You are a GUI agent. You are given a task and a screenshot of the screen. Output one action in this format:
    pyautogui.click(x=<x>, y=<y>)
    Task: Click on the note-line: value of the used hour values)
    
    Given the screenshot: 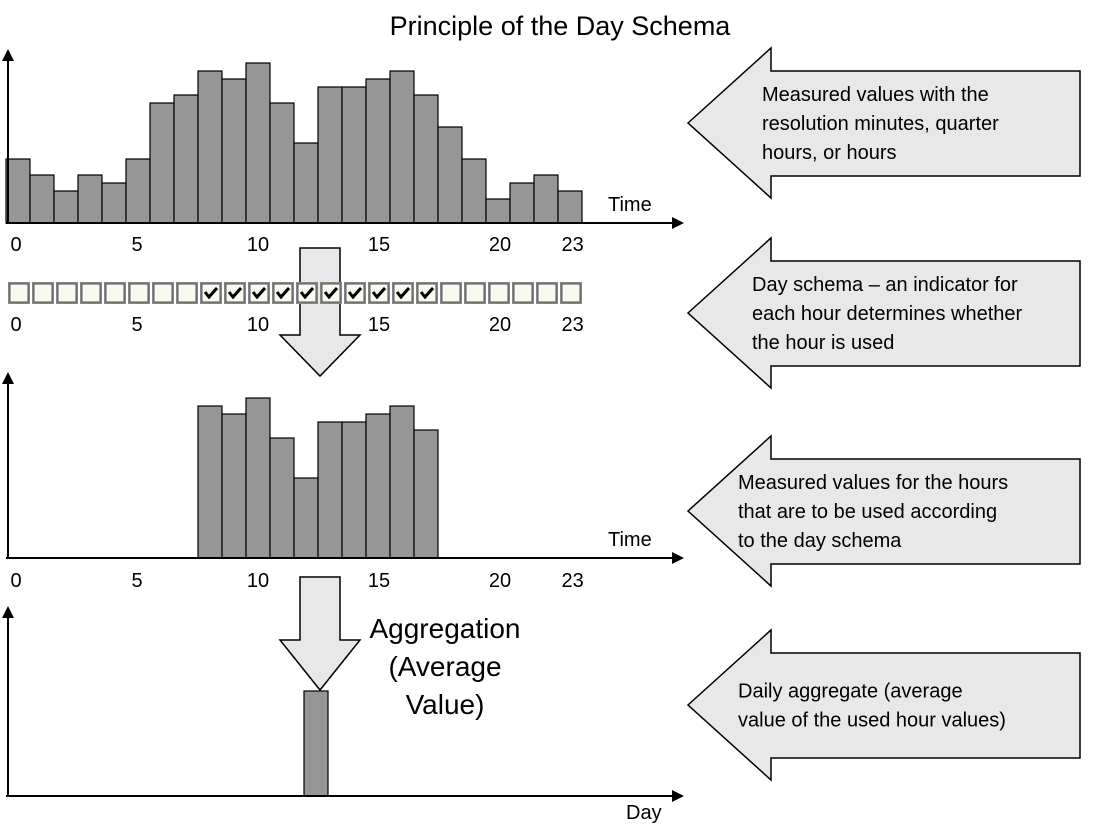 What is the action you would take?
    pyautogui.click(x=872, y=721)
    